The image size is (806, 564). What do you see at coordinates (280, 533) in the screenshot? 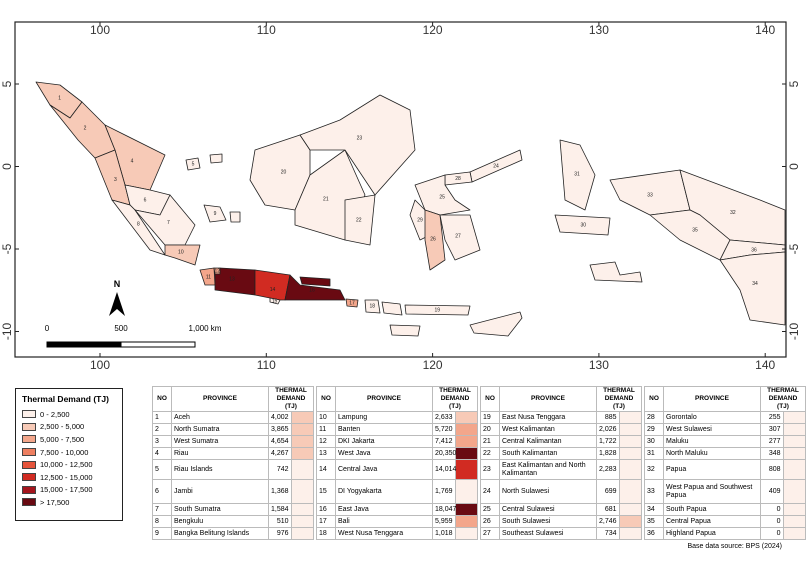
I see `thermal-demand: 976` at bounding box center [280, 533].